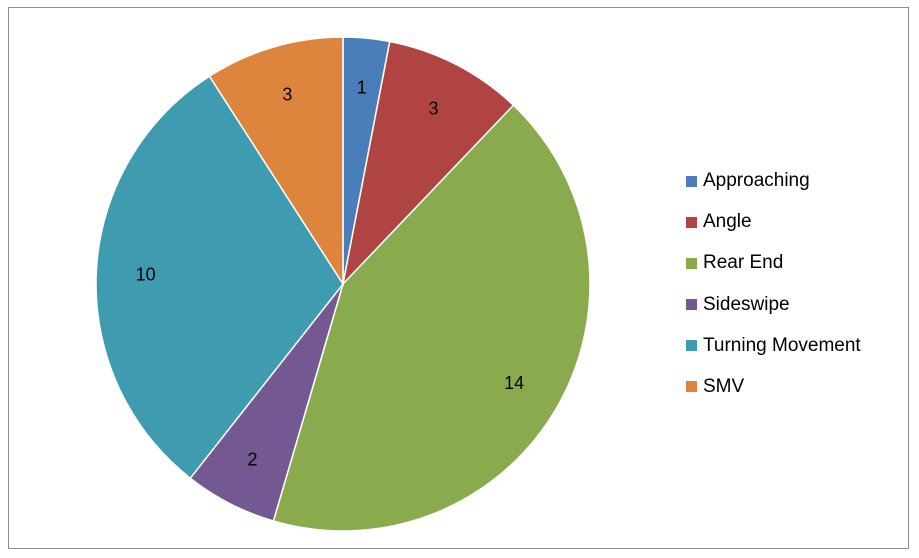 This screenshot has height=558, width=919. I want to click on legend-swatch-angle, so click(691, 222).